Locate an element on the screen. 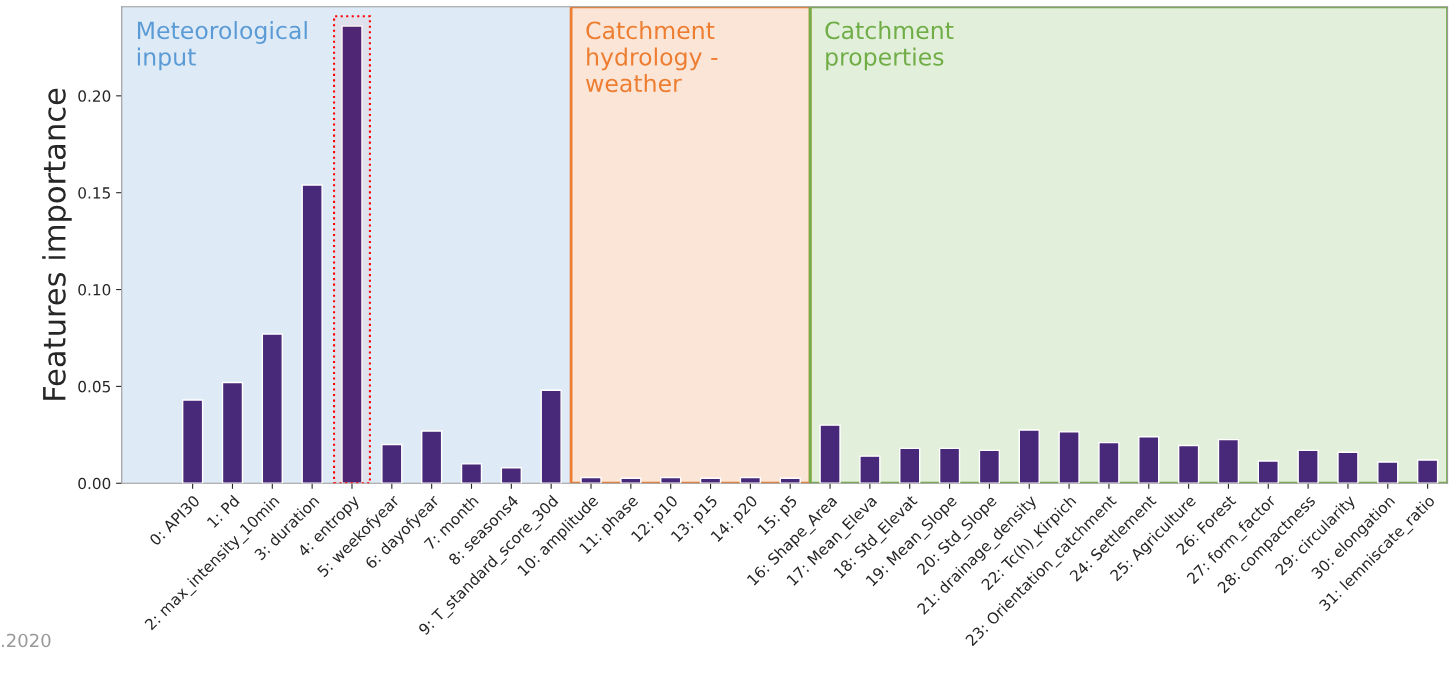 The image size is (1449, 674). band-label: Meteorological input is located at coordinates (222, 46).